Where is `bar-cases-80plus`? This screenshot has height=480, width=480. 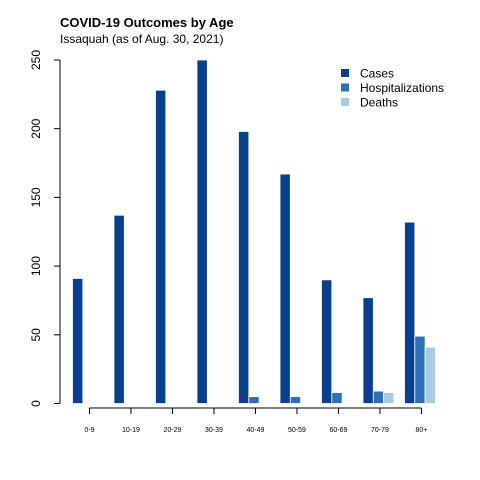
bar-cases-80plus is located at coordinates (410, 312).